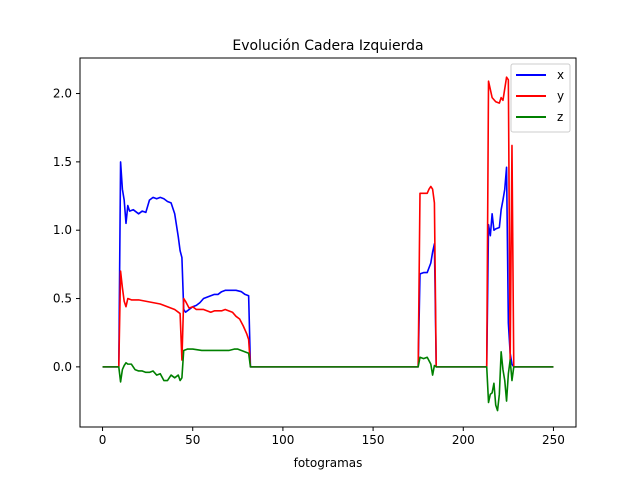 This screenshot has width=640, height=480. Describe the element at coordinates (62, 367) in the screenshot. I see `y-tick-label: 0.0` at that location.